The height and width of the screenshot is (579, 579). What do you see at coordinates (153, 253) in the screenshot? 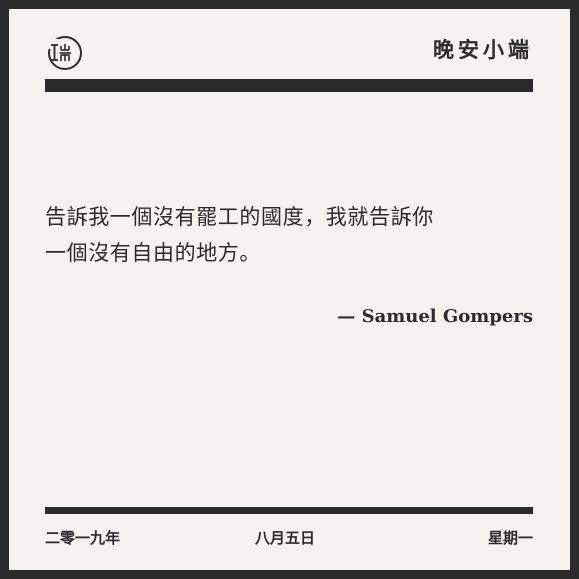
I see `quote-line-2: 一個沒有自由的地方。` at bounding box center [153, 253].